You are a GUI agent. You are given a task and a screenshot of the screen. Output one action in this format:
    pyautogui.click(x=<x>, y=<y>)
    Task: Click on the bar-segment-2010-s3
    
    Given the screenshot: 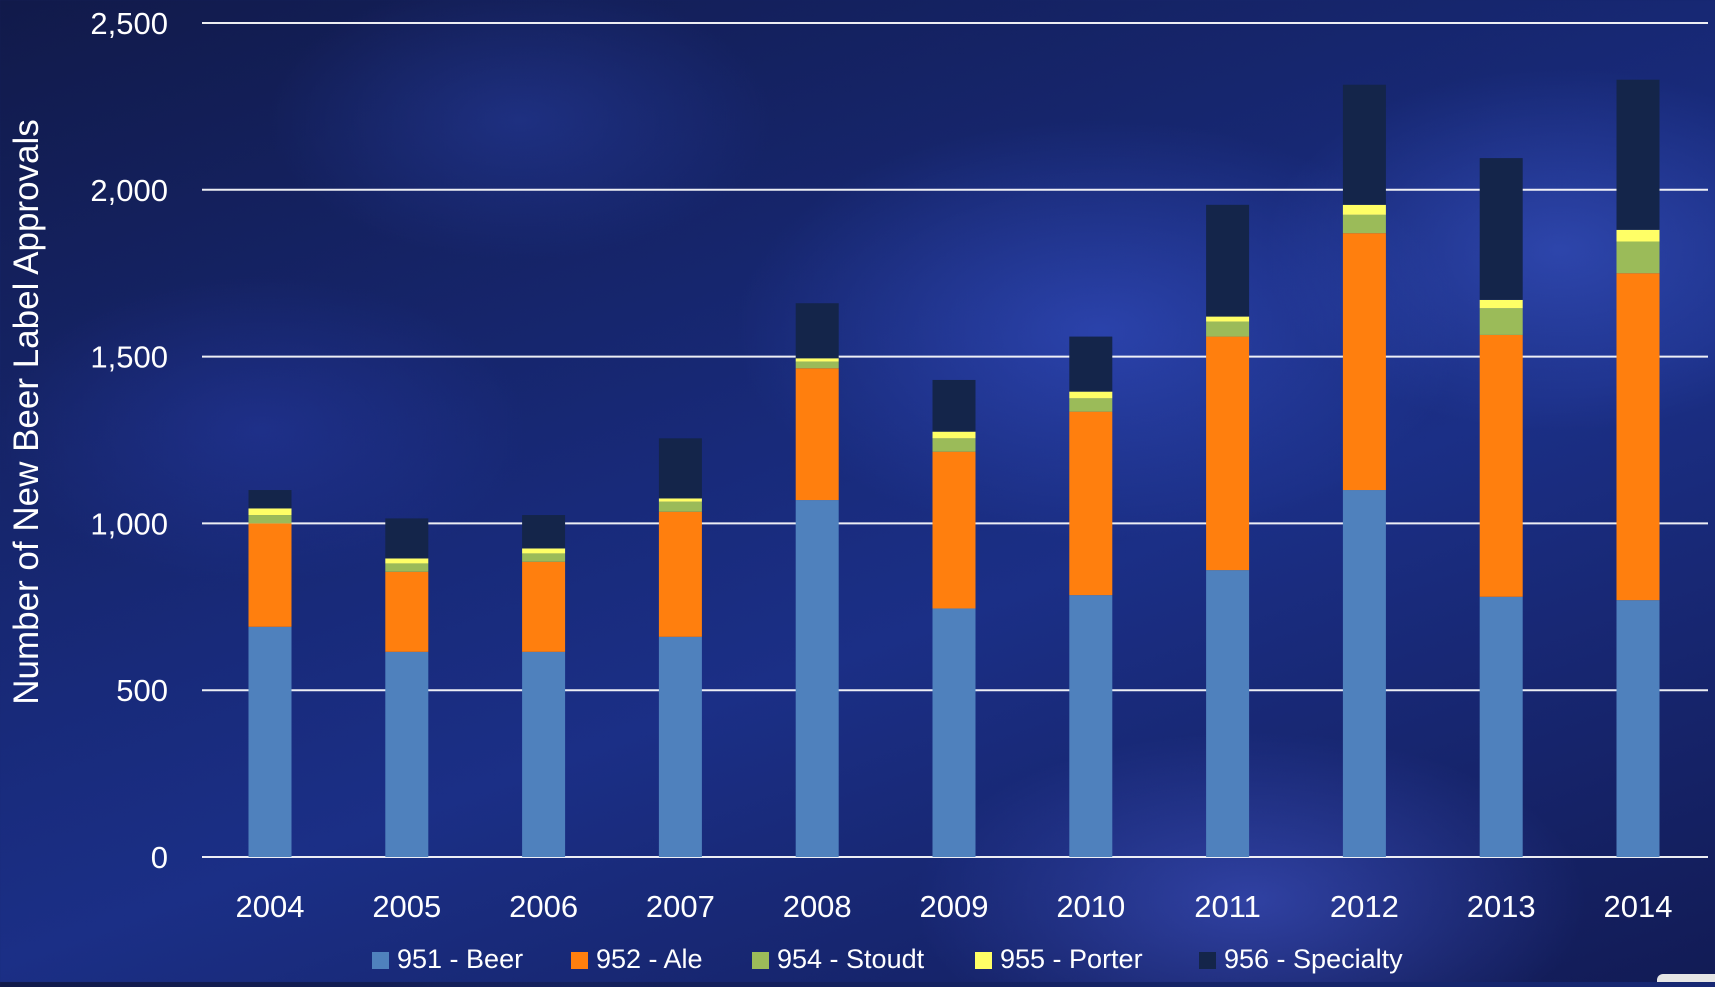 What is the action you would take?
    pyautogui.click(x=1091, y=395)
    